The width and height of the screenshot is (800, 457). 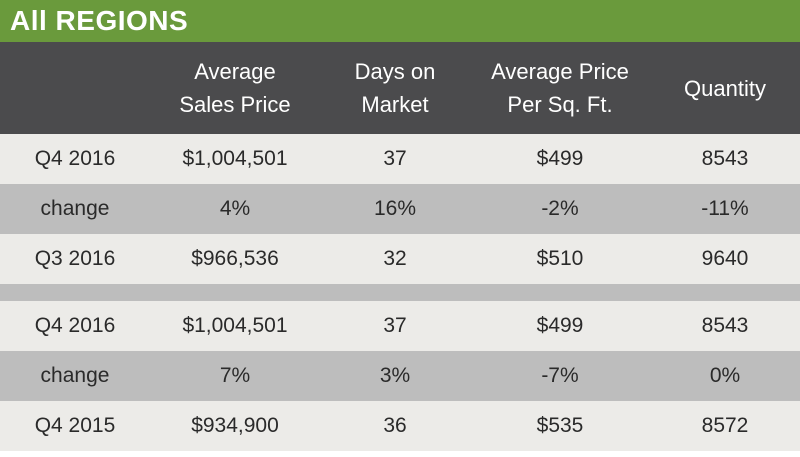 What do you see at coordinates (560, 88) in the screenshot?
I see `header-average-price-per-sqft: Average Price Per Sq. Ft.` at bounding box center [560, 88].